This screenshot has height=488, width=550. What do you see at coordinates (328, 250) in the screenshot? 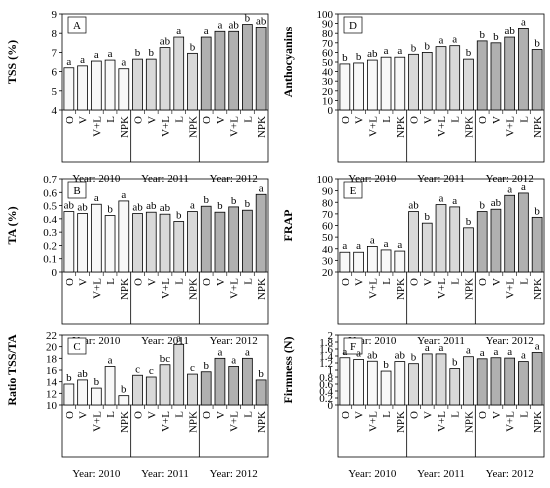
I see `y-tick-label: 40` at bounding box center [328, 250].